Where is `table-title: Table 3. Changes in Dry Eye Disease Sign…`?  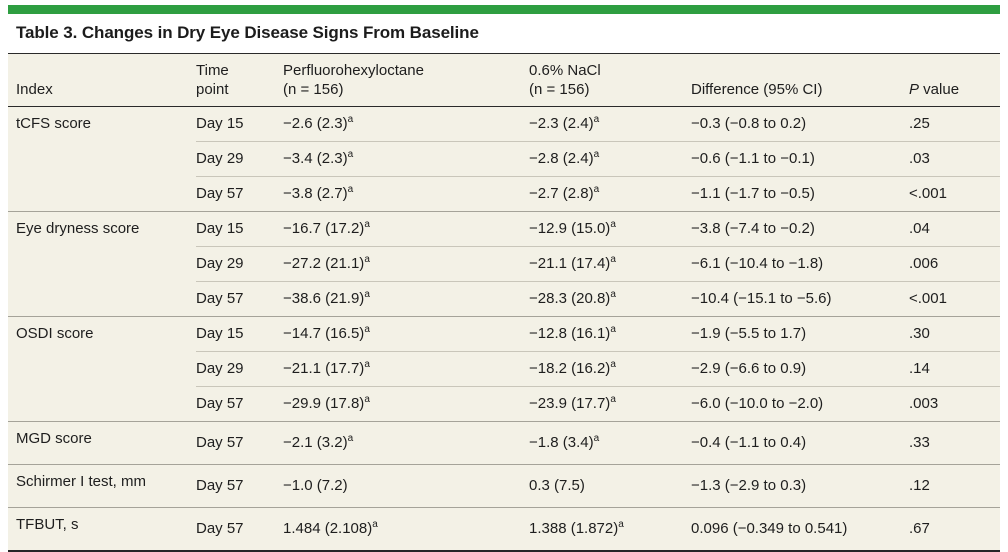 table-title: Table 3. Changes in Dry Eye Disease Sign… is located at coordinates (247, 32).